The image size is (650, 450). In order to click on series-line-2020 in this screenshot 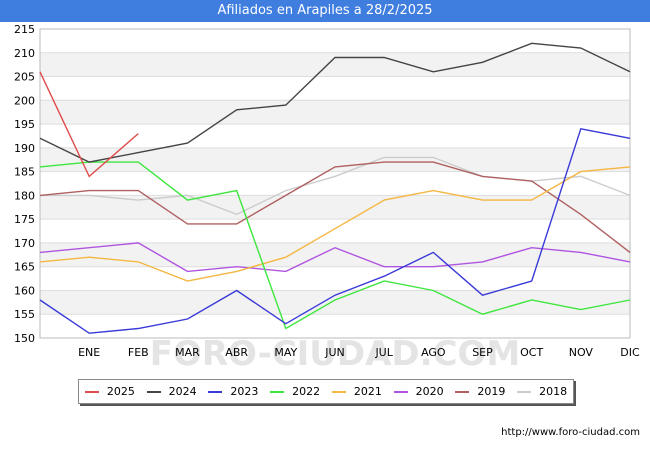, I will do `click(335, 257)`.